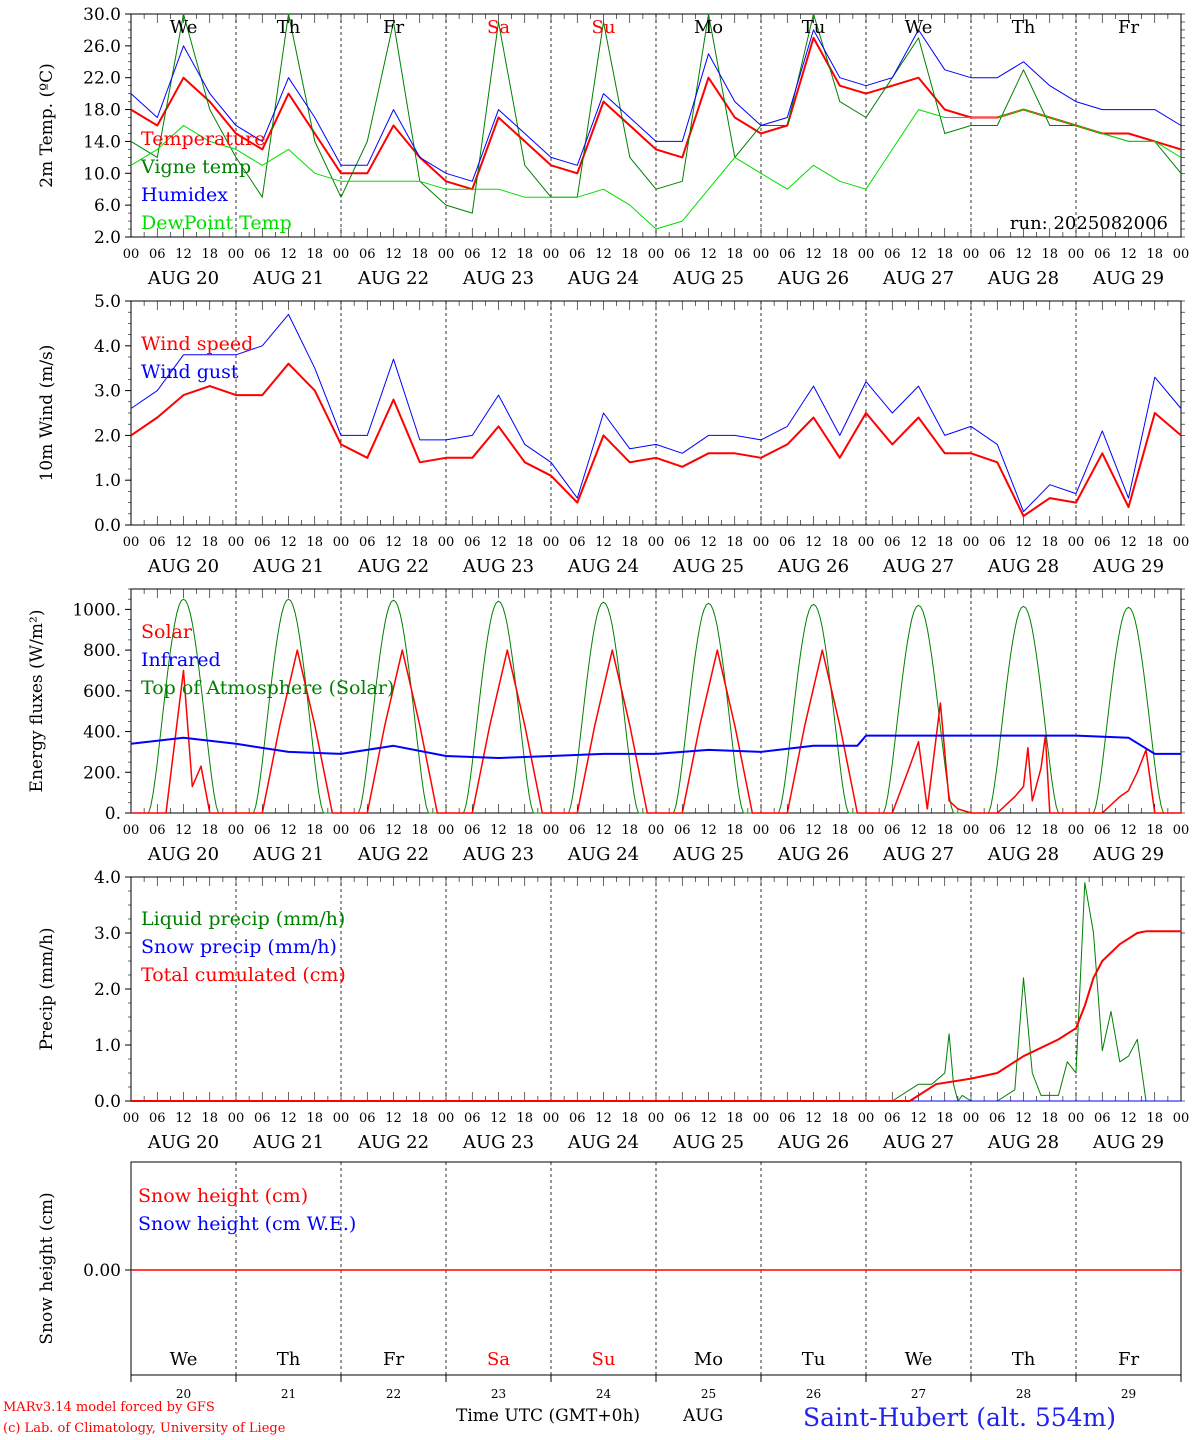 Image resolution: width=1194 pixels, height=1440 pixels. What do you see at coordinates (243, 975) in the screenshot?
I see `legend-entry: Total cumulated (cm)` at bounding box center [243, 975].